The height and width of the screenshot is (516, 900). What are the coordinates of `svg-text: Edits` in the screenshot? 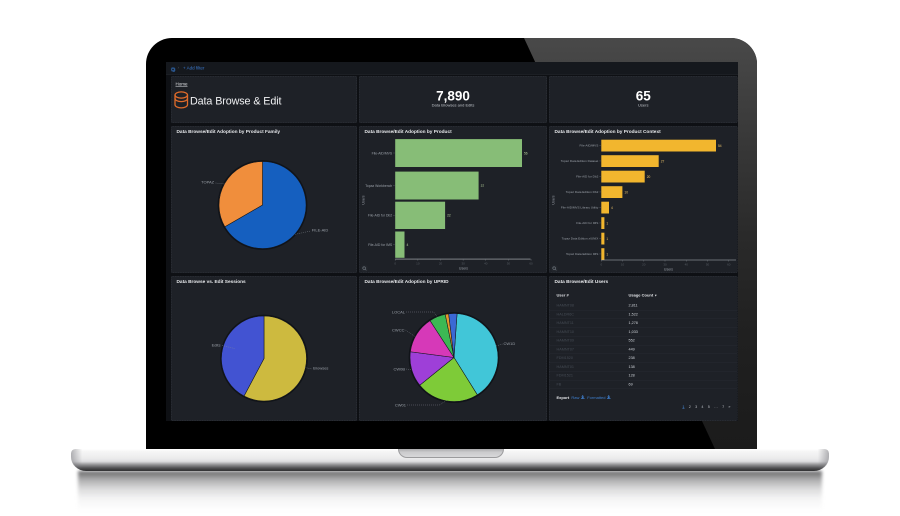 It's located at (216, 345).